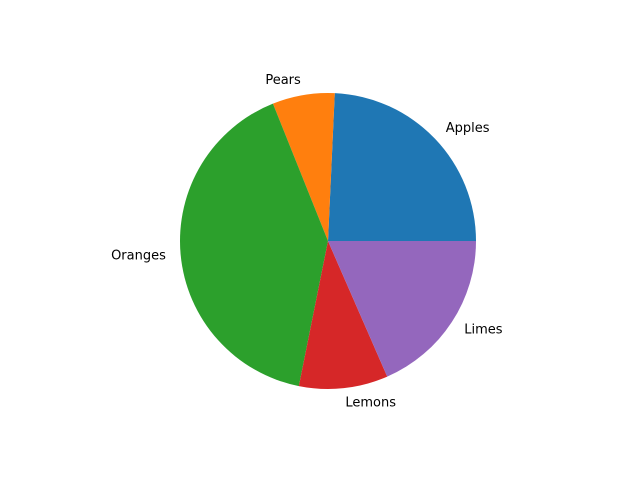  I want to click on pie-label-lemons: Lemons, so click(370, 402).